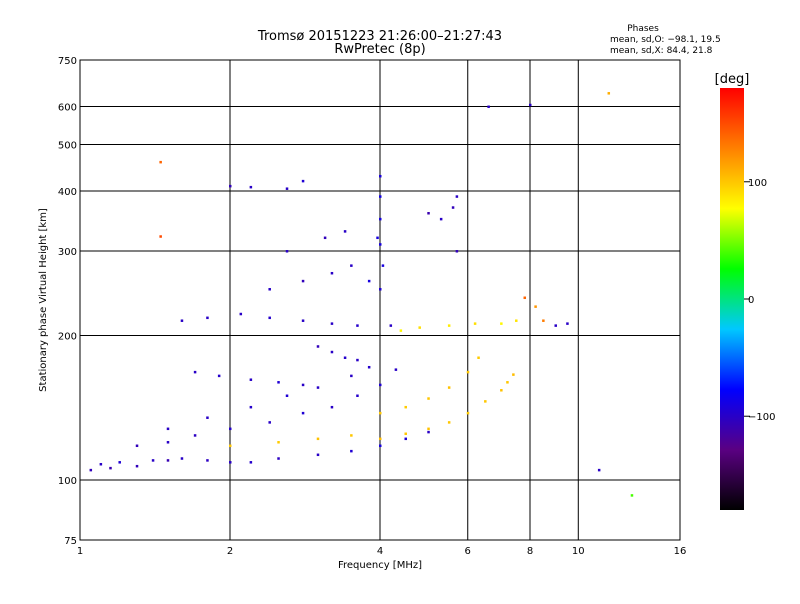 The height and width of the screenshot is (604, 800). What do you see at coordinates (67, 337) in the screenshot?
I see `y-tick-label: 200` at bounding box center [67, 337].